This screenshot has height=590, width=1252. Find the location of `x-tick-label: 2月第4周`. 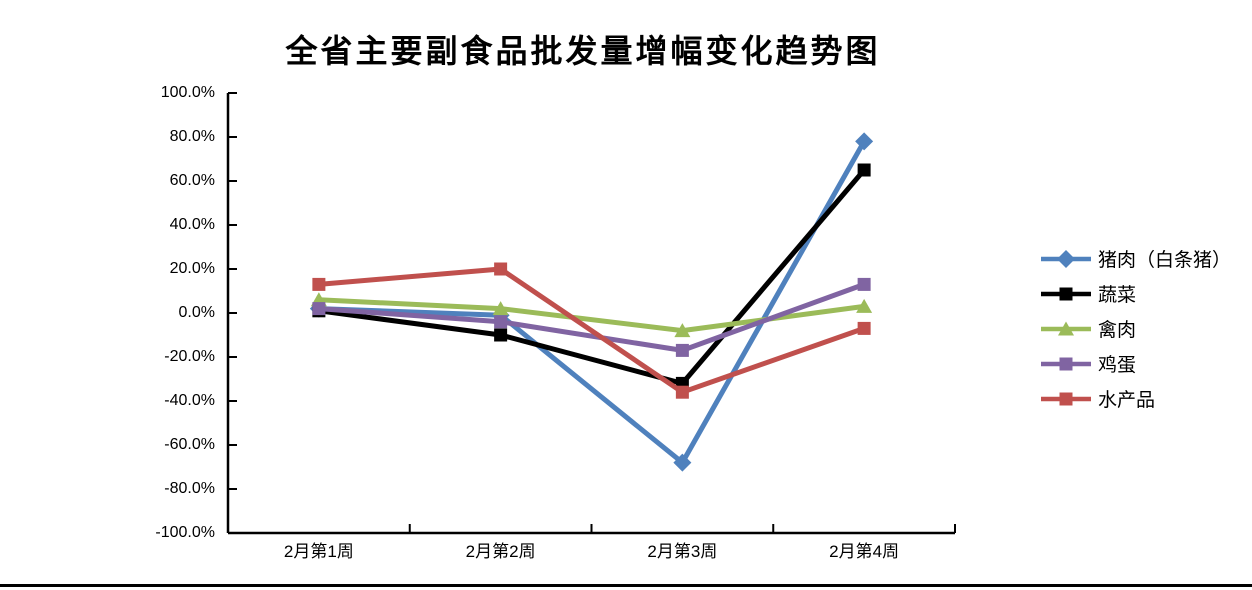

x-tick-label: 2月第4周 is located at coordinates (864, 551).